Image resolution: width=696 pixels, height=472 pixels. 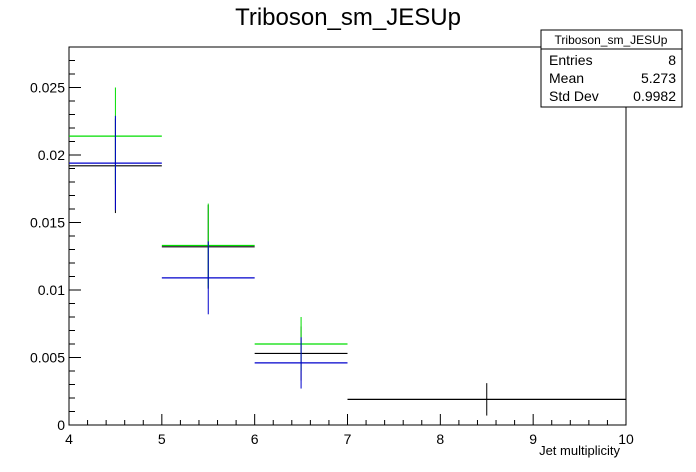 What do you see at coordinates (51, 155) in the screenshot?
I see `y-tick-label: 0.02` at bounding box center [51, 155].